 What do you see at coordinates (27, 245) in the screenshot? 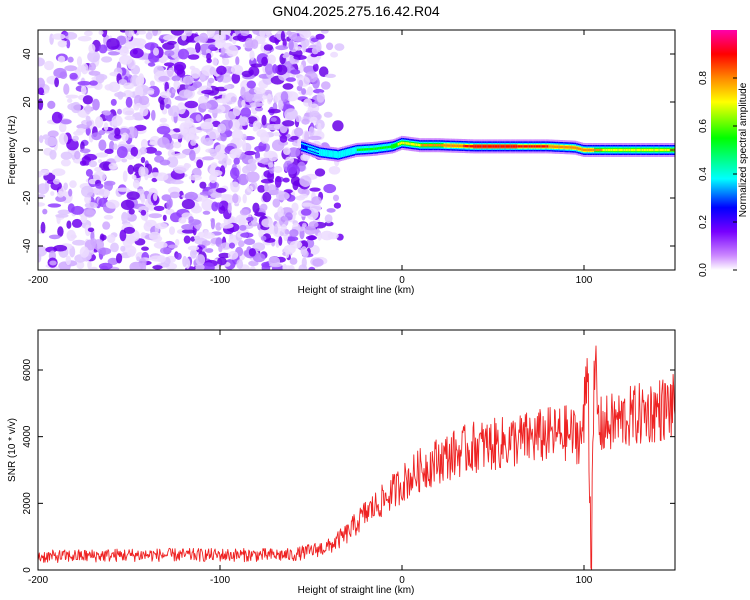
I see `spectrogram-ytick-label: -40` at bounding box center [27, 245].